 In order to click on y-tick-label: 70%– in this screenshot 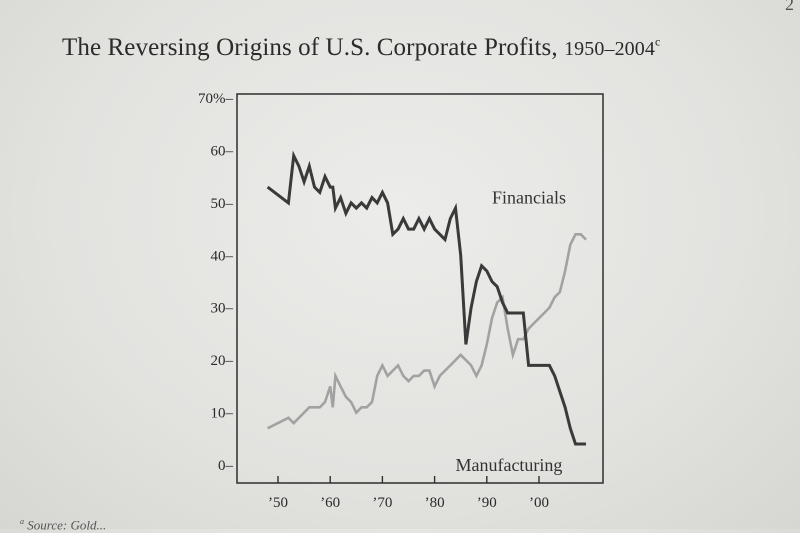, I will do `click(215, 99)`.